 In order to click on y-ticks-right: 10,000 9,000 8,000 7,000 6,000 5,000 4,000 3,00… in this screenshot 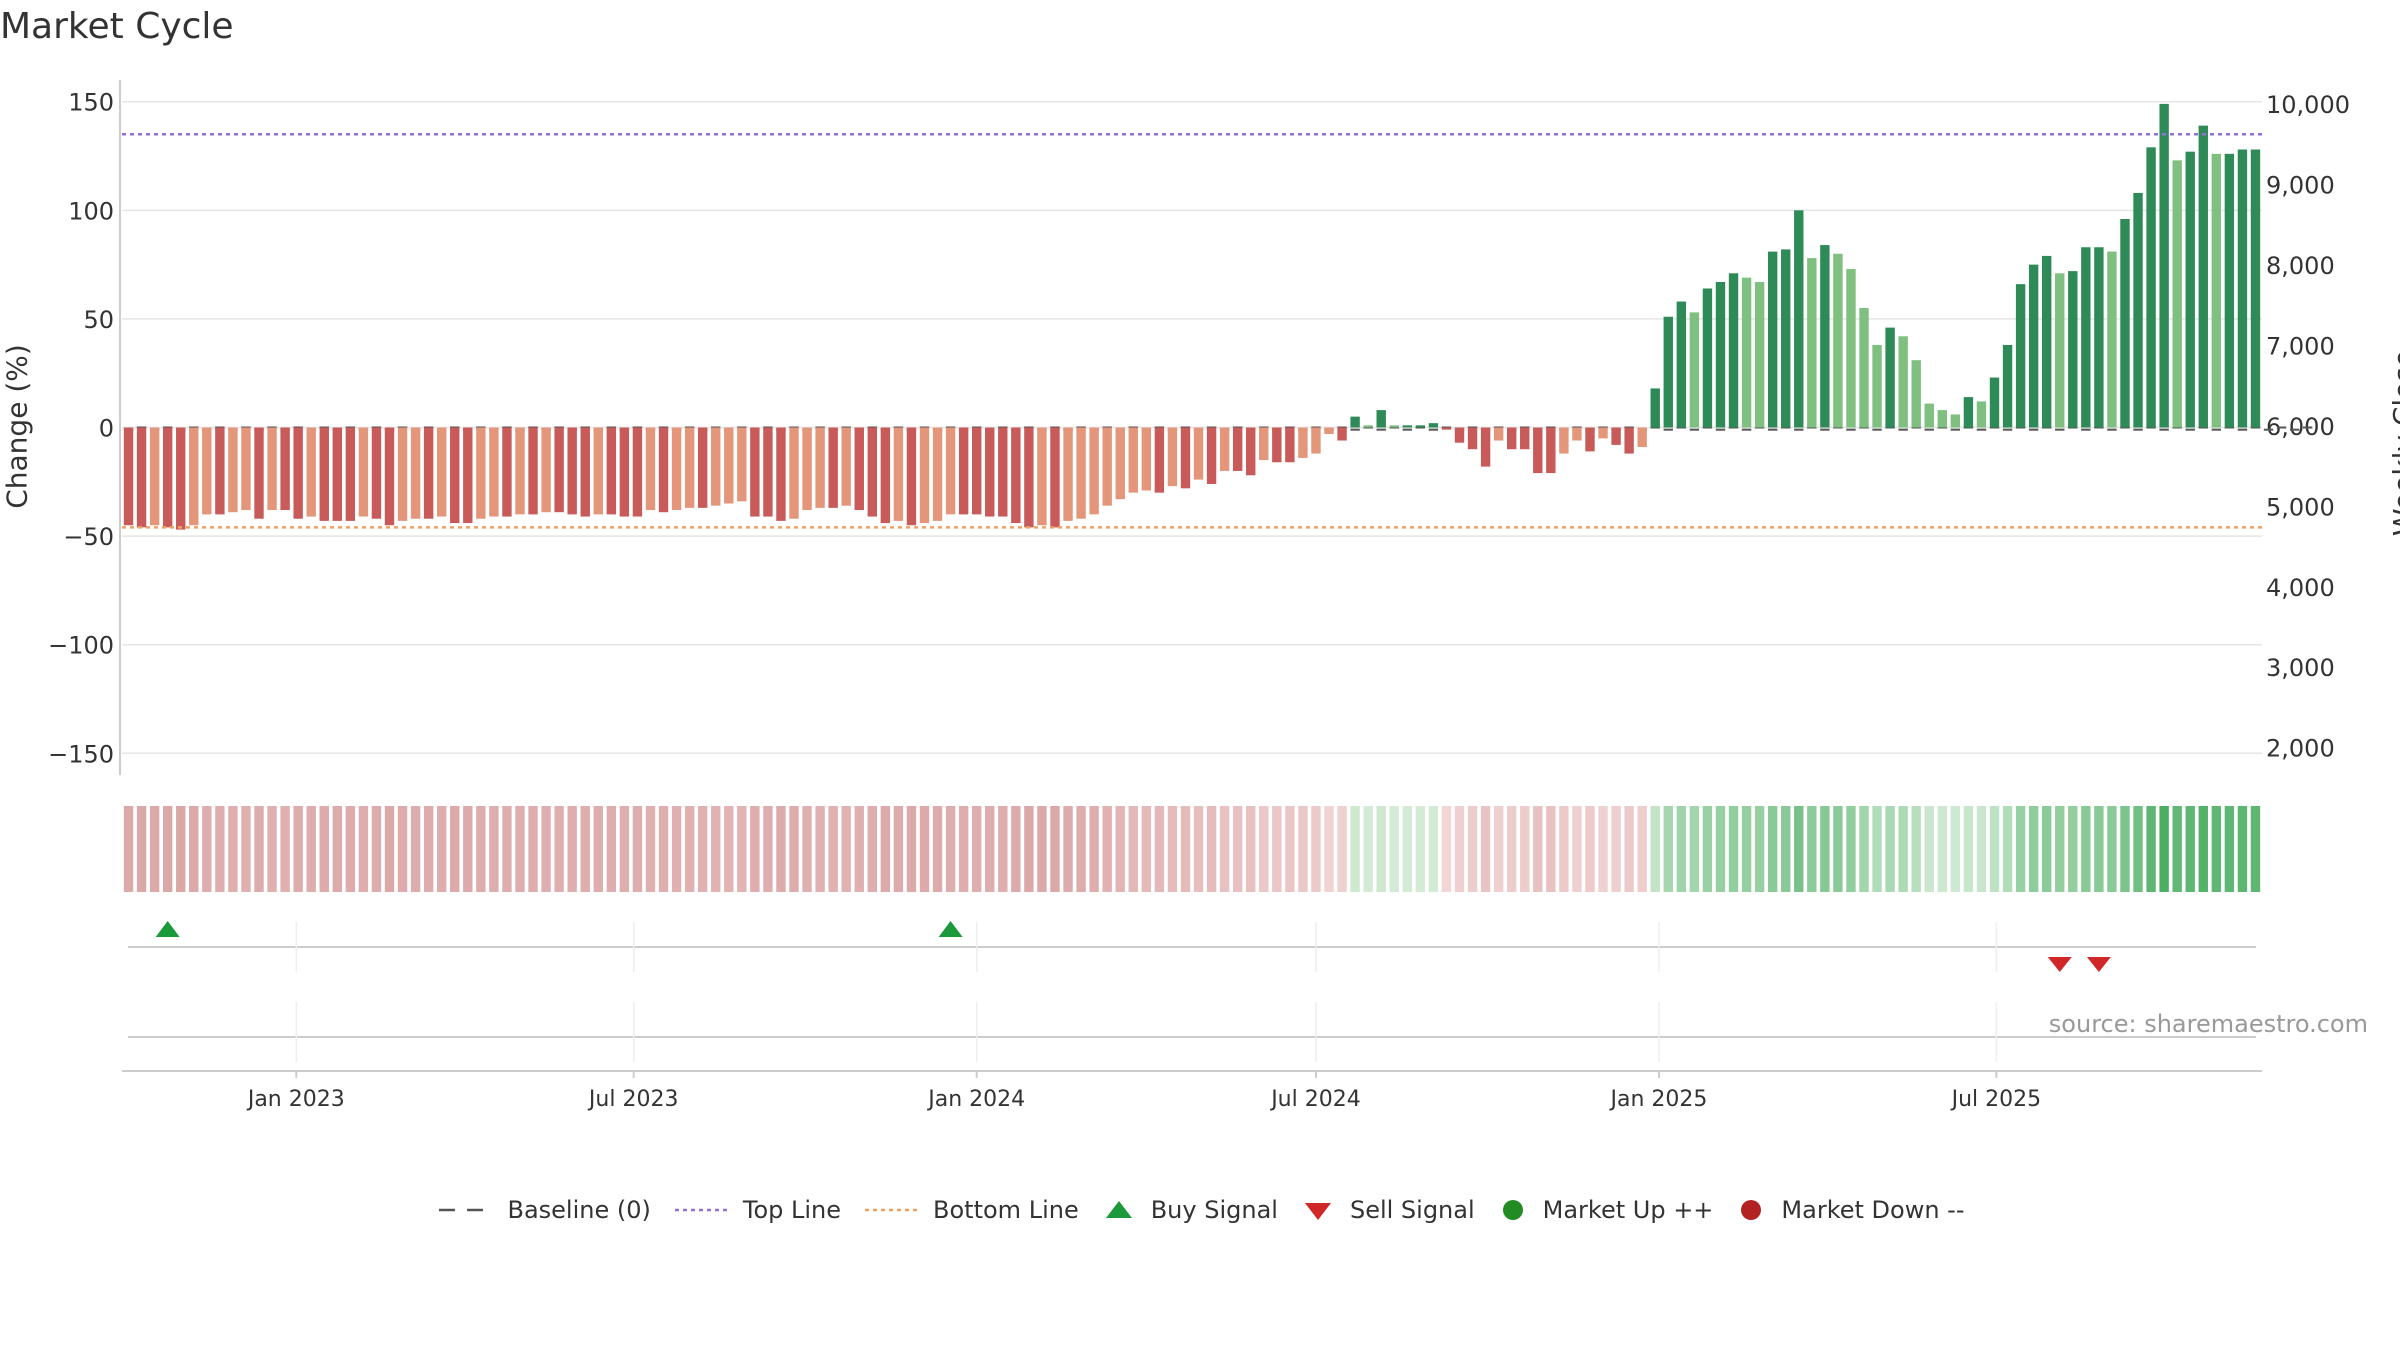, I will do `click(2308, 427)`.